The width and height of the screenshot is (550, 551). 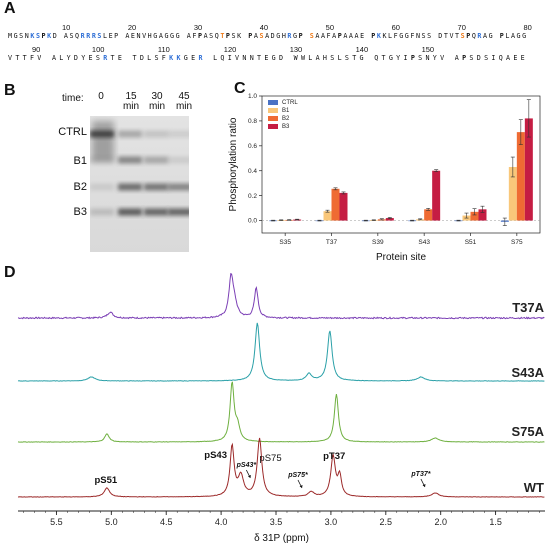 I want to click on sequence-residue: AAAE, so click(x=357, y=36).